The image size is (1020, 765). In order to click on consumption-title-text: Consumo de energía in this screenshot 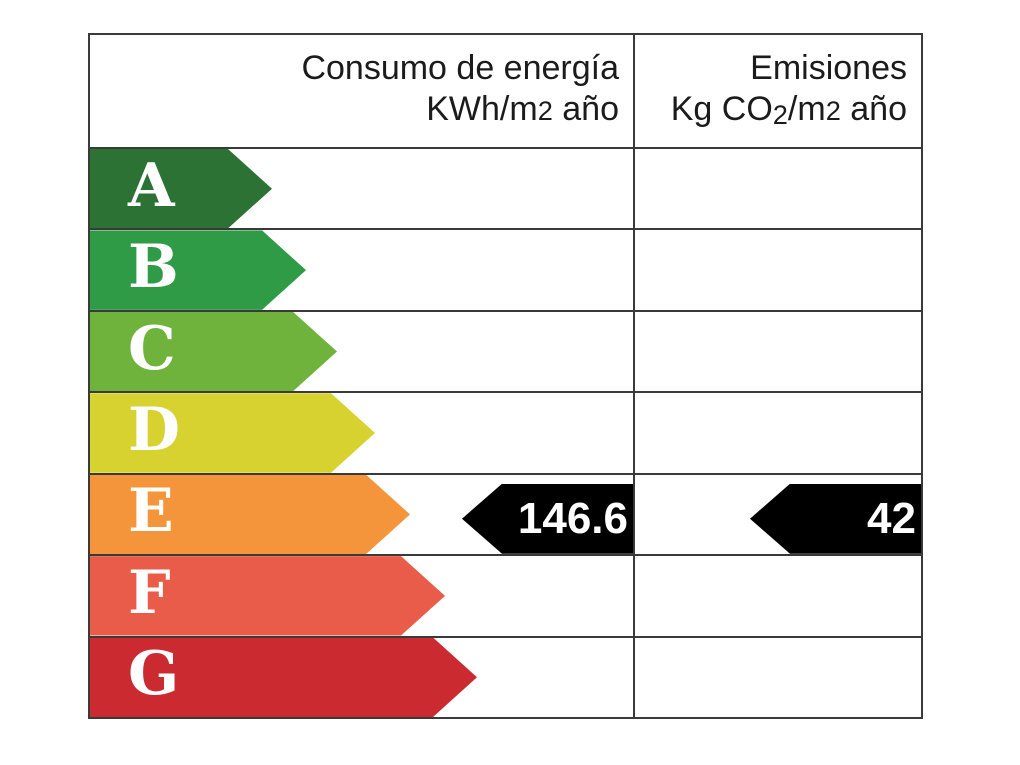, I will do `click(460, 67)`.